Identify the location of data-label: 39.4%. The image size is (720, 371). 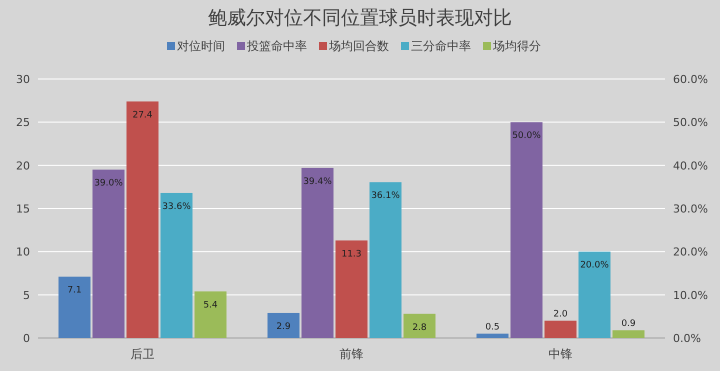
(317, 181).